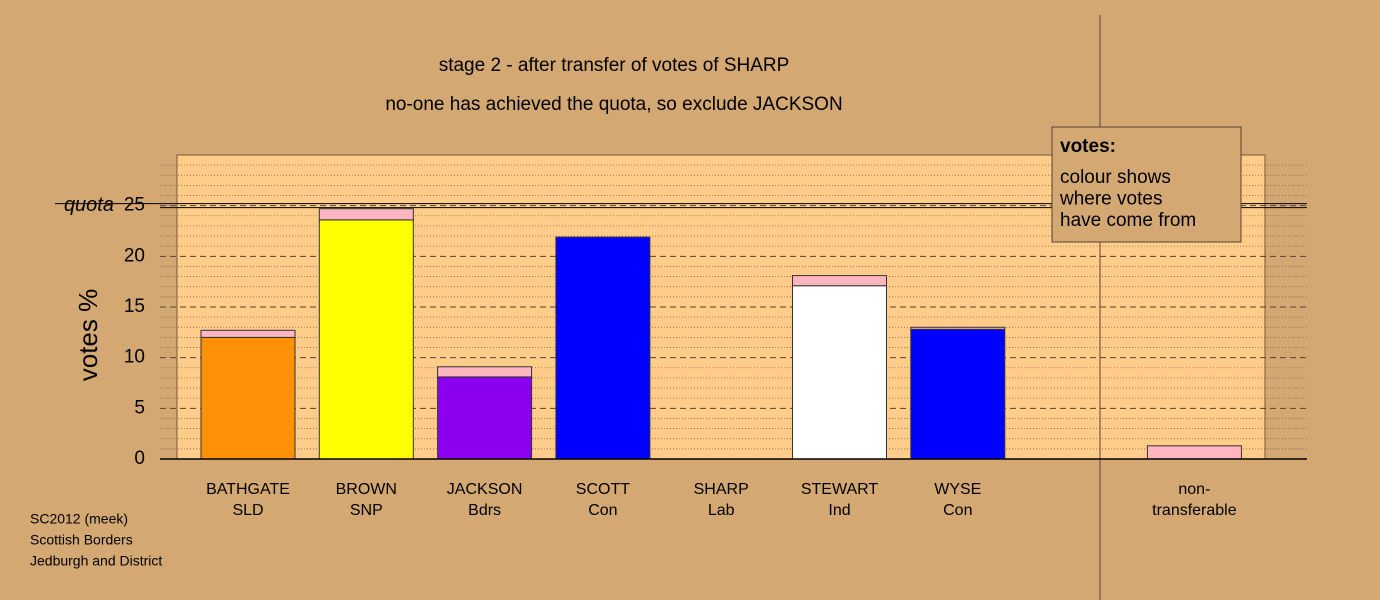 The width and height of the screenshot is (1380, 600). Describe the element at coordinates (134, 255) in the screenshot. I see `y-tick-label: 20` at that location.